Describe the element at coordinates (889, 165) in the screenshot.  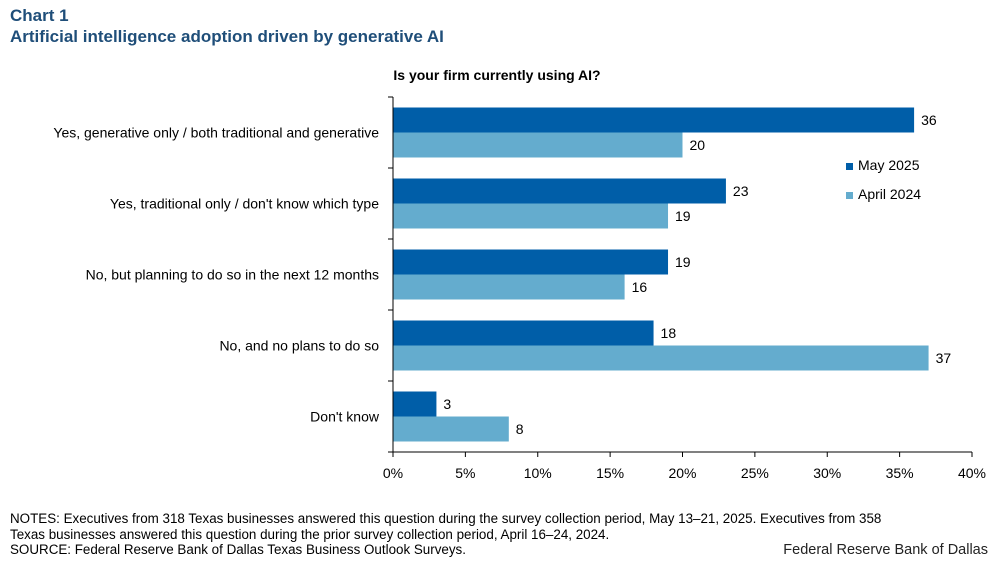
I see `legend-label: May 2025` at that location.